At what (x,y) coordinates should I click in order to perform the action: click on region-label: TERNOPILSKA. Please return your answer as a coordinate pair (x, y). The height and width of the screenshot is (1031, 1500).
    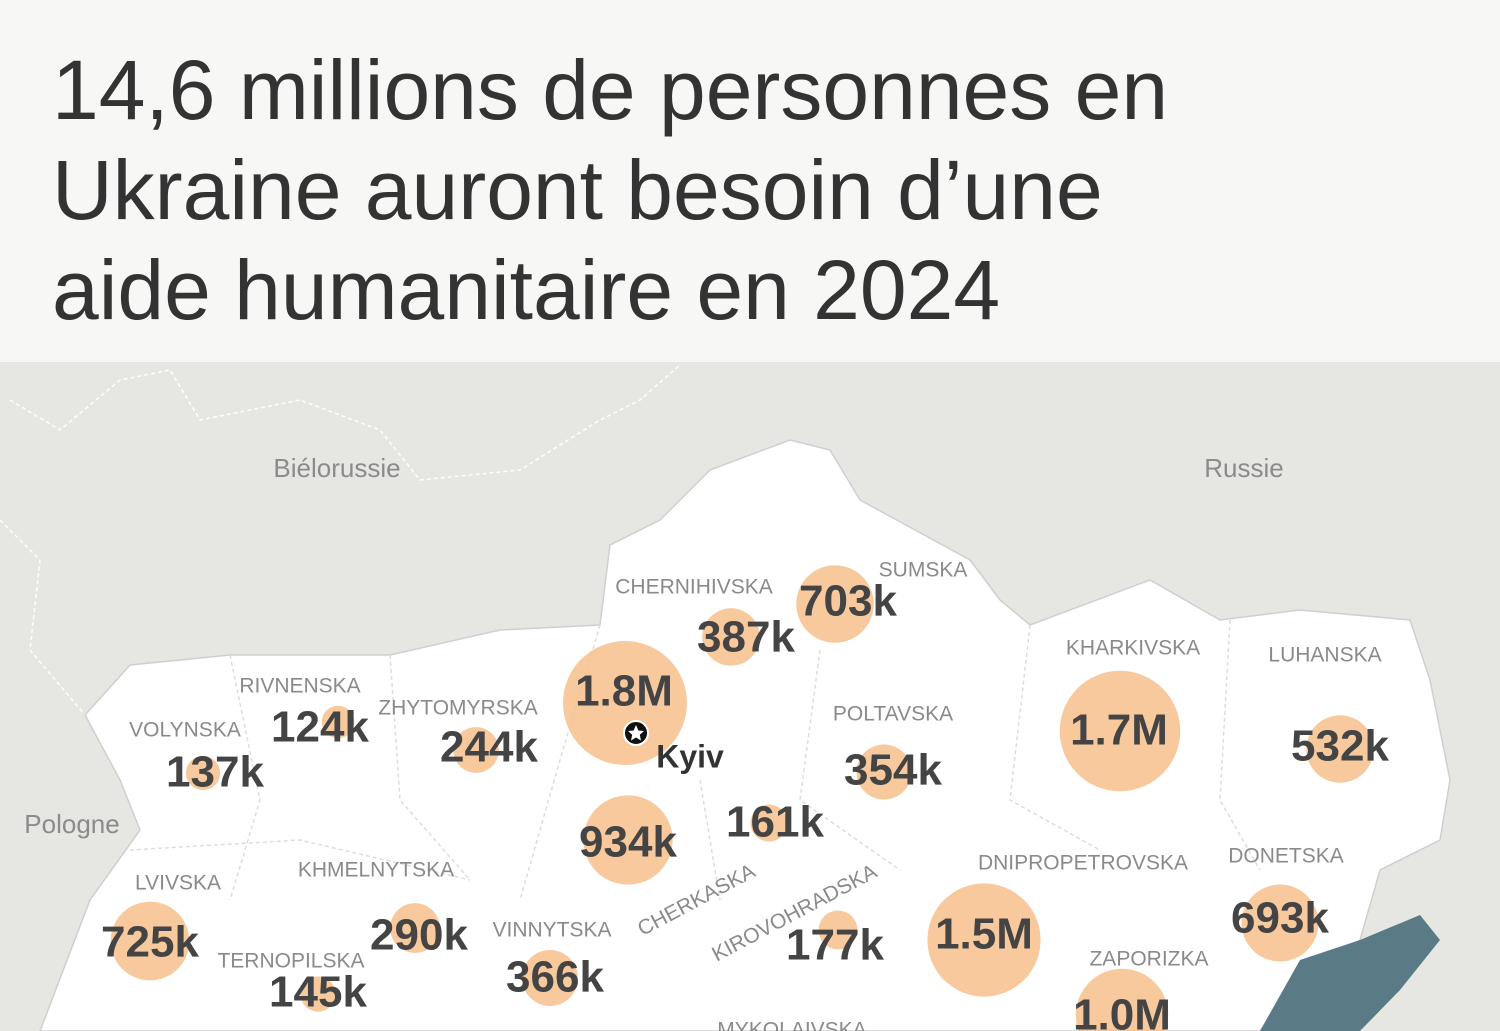
    Looking at the image, I should click on (290, 961).